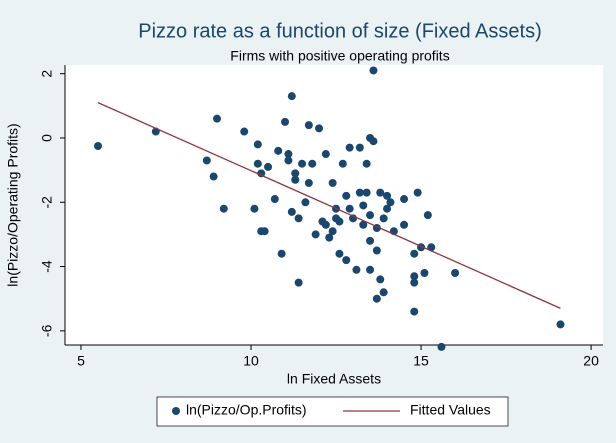 This screenshot has height=443, width=616. I want to click on x-tick-label: 15, so click(421, 361).